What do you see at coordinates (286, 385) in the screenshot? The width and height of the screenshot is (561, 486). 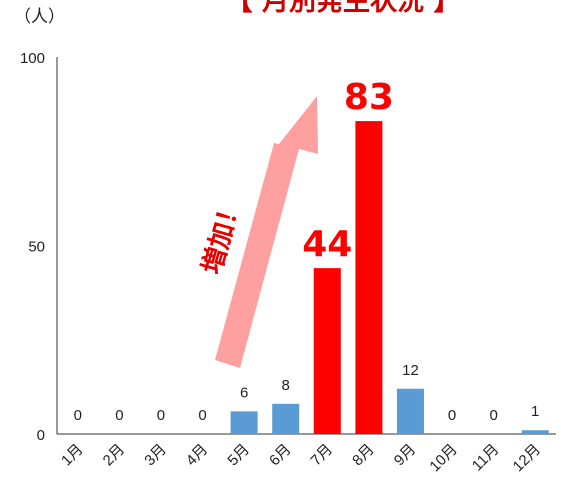 I see `data-label: 8` at bounding box center [286, 385].